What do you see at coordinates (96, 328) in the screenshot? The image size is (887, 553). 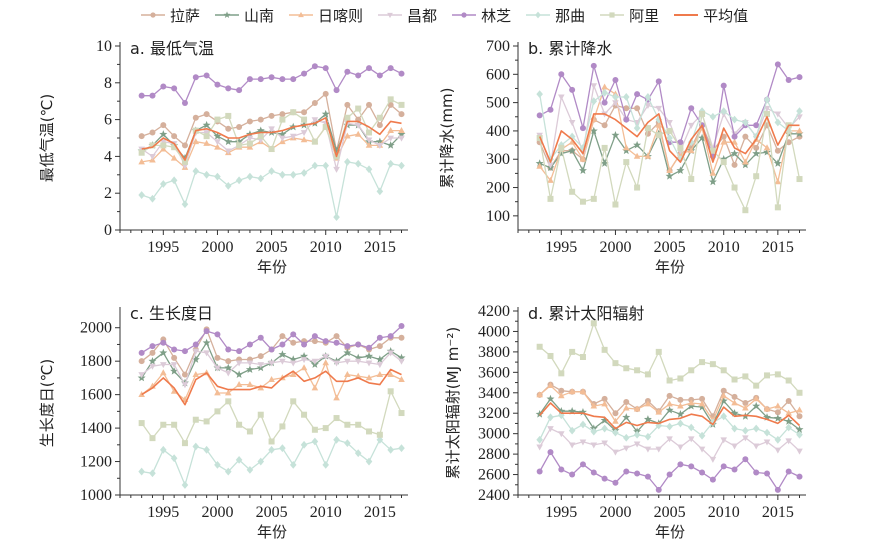 I see `y-tick-label: 2000` at bounding box center [96, 328].